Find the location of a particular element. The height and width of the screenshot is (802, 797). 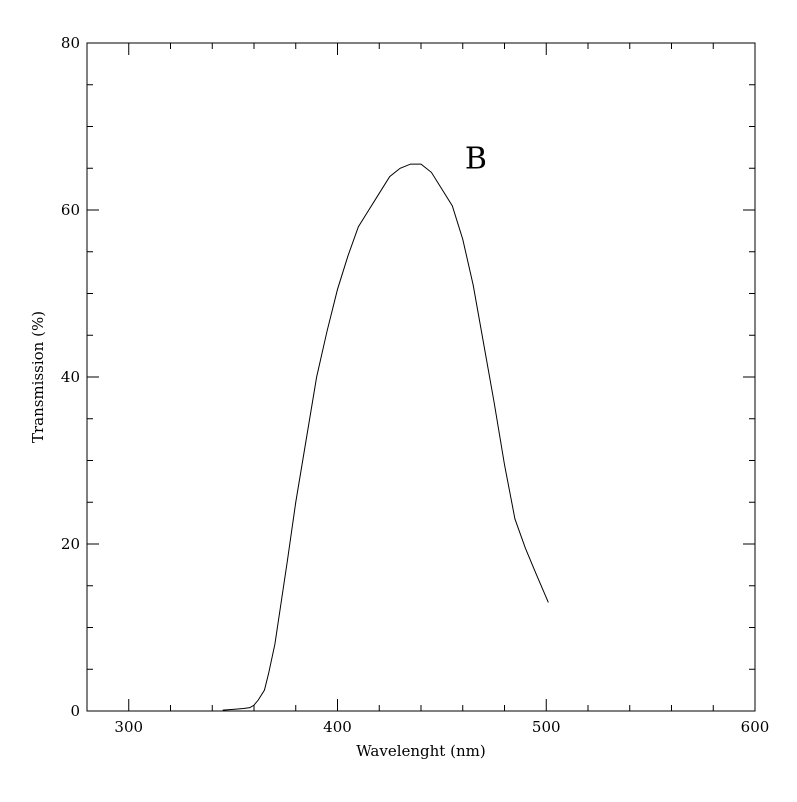

y-axis-title: Transmission (%) is located at coordinates (38, 377).